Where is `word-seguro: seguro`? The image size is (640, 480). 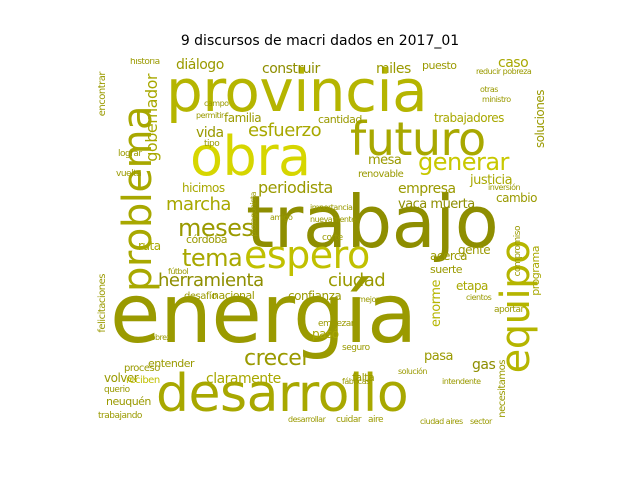
word-seguro: seguro is located at coordinates (356, 348).